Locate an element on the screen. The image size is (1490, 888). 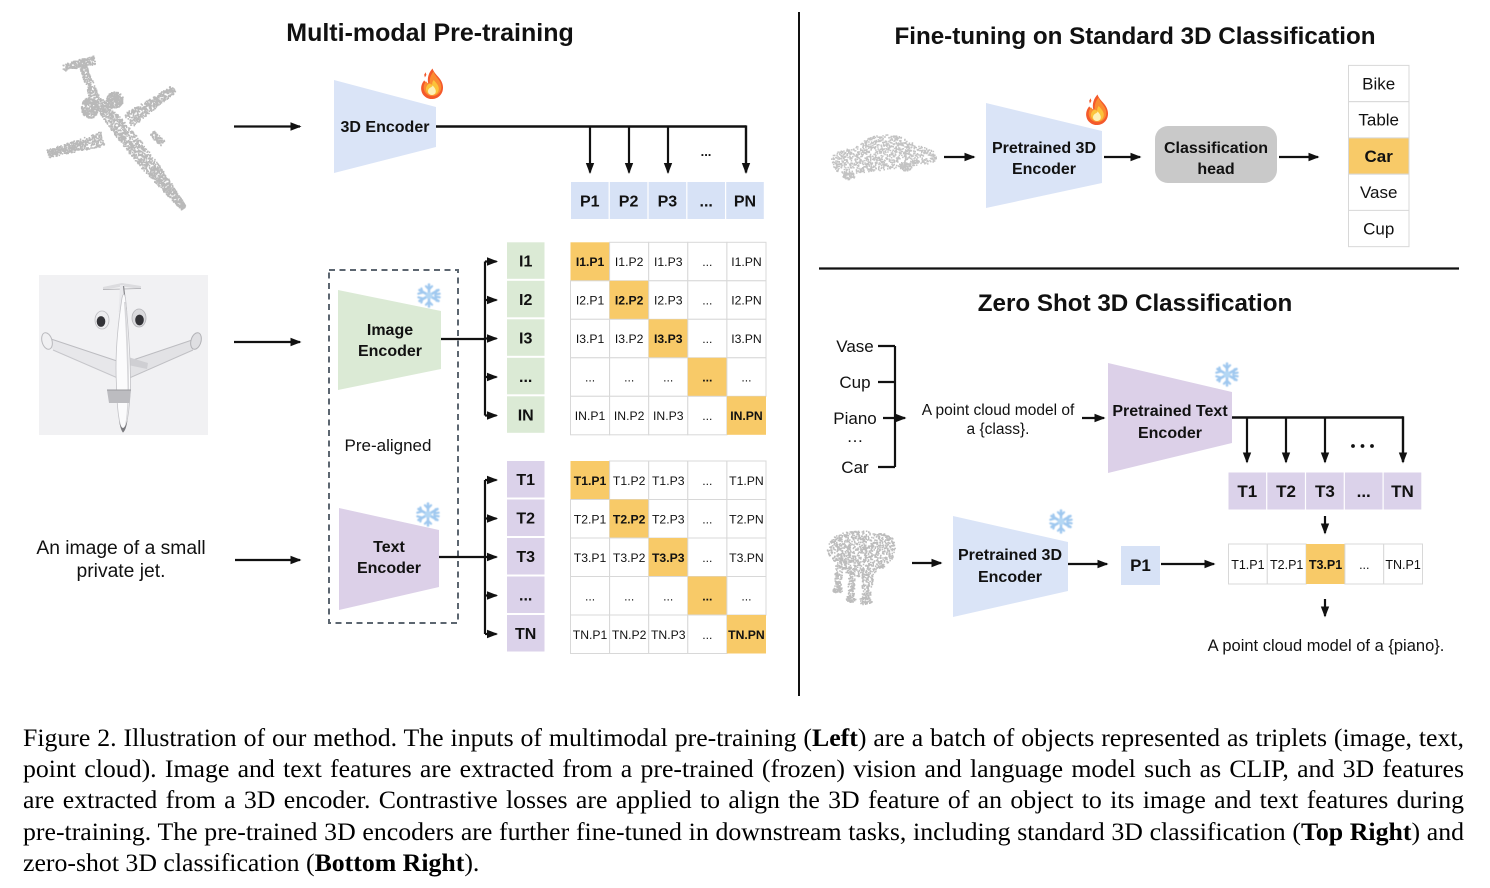
svg-text: Zero Shot 3D Classification is located at coordinates (1135, 303).